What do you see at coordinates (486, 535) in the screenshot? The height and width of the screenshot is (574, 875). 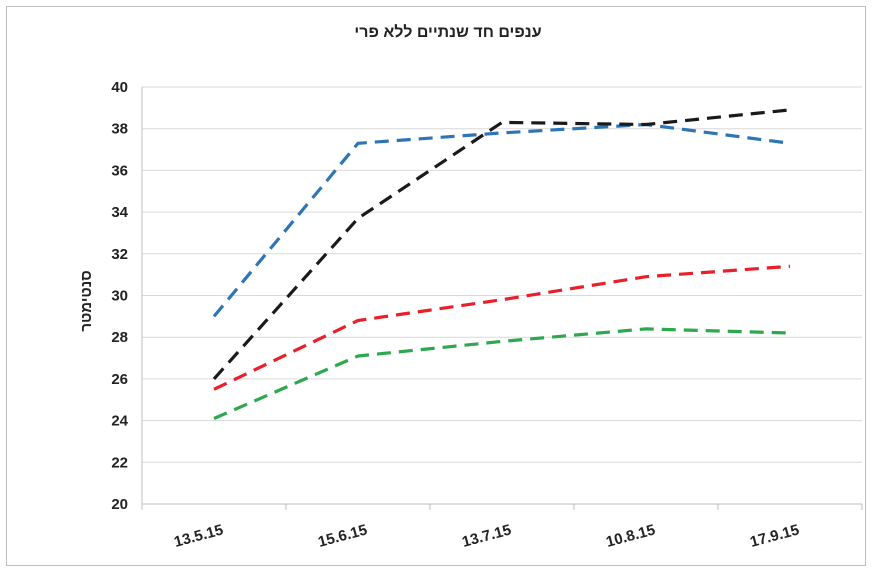 I see `x-tick-label: 13.7.15` at bounding box center [486, 535].